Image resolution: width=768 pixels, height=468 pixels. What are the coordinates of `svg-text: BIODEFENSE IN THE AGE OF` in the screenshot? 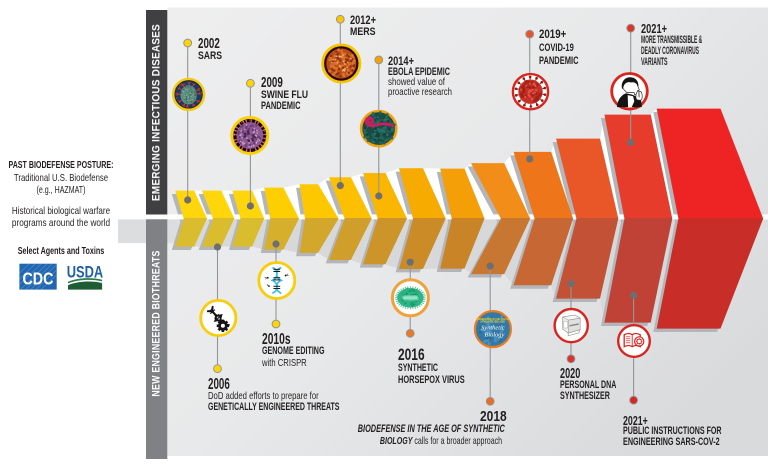 It's located at (493, 319).